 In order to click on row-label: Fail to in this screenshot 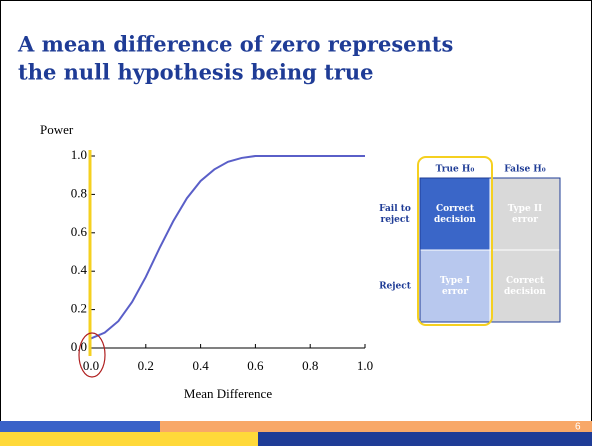, I will do `click(395, 209)`.